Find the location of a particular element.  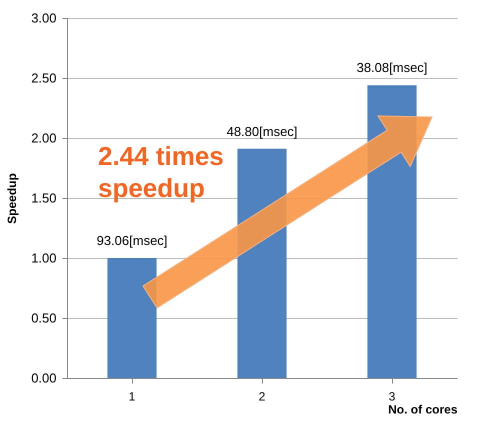

x-tick-label: 2 is located at coordinates (262, 397).